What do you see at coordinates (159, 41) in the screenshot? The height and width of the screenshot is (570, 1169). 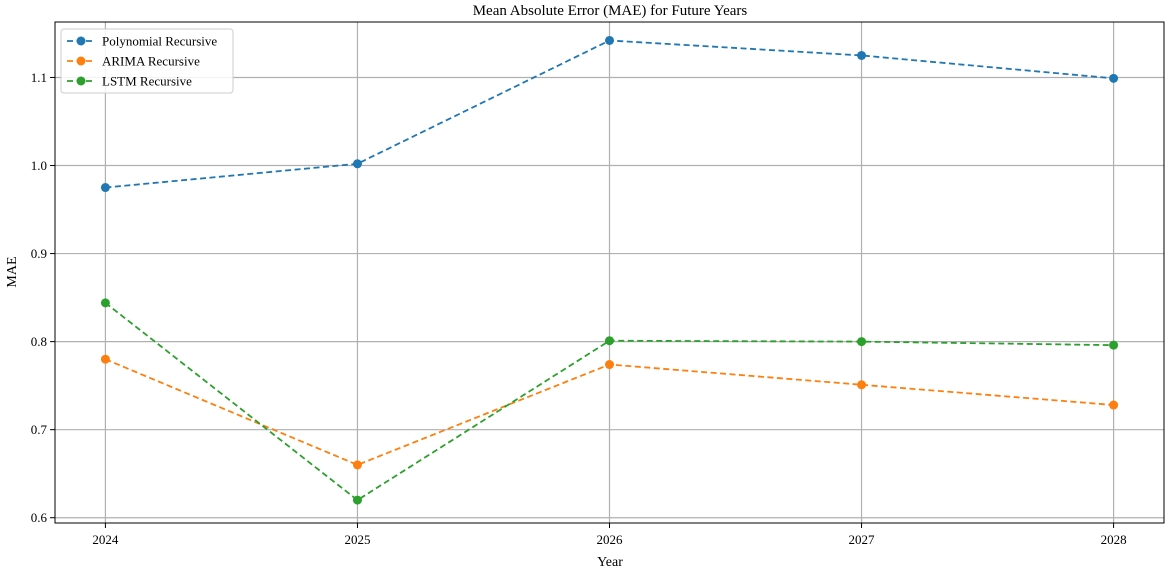 I see `legend-polynomial-recursive-label: Polynomial Recursive` at bounding box center [159, 41].